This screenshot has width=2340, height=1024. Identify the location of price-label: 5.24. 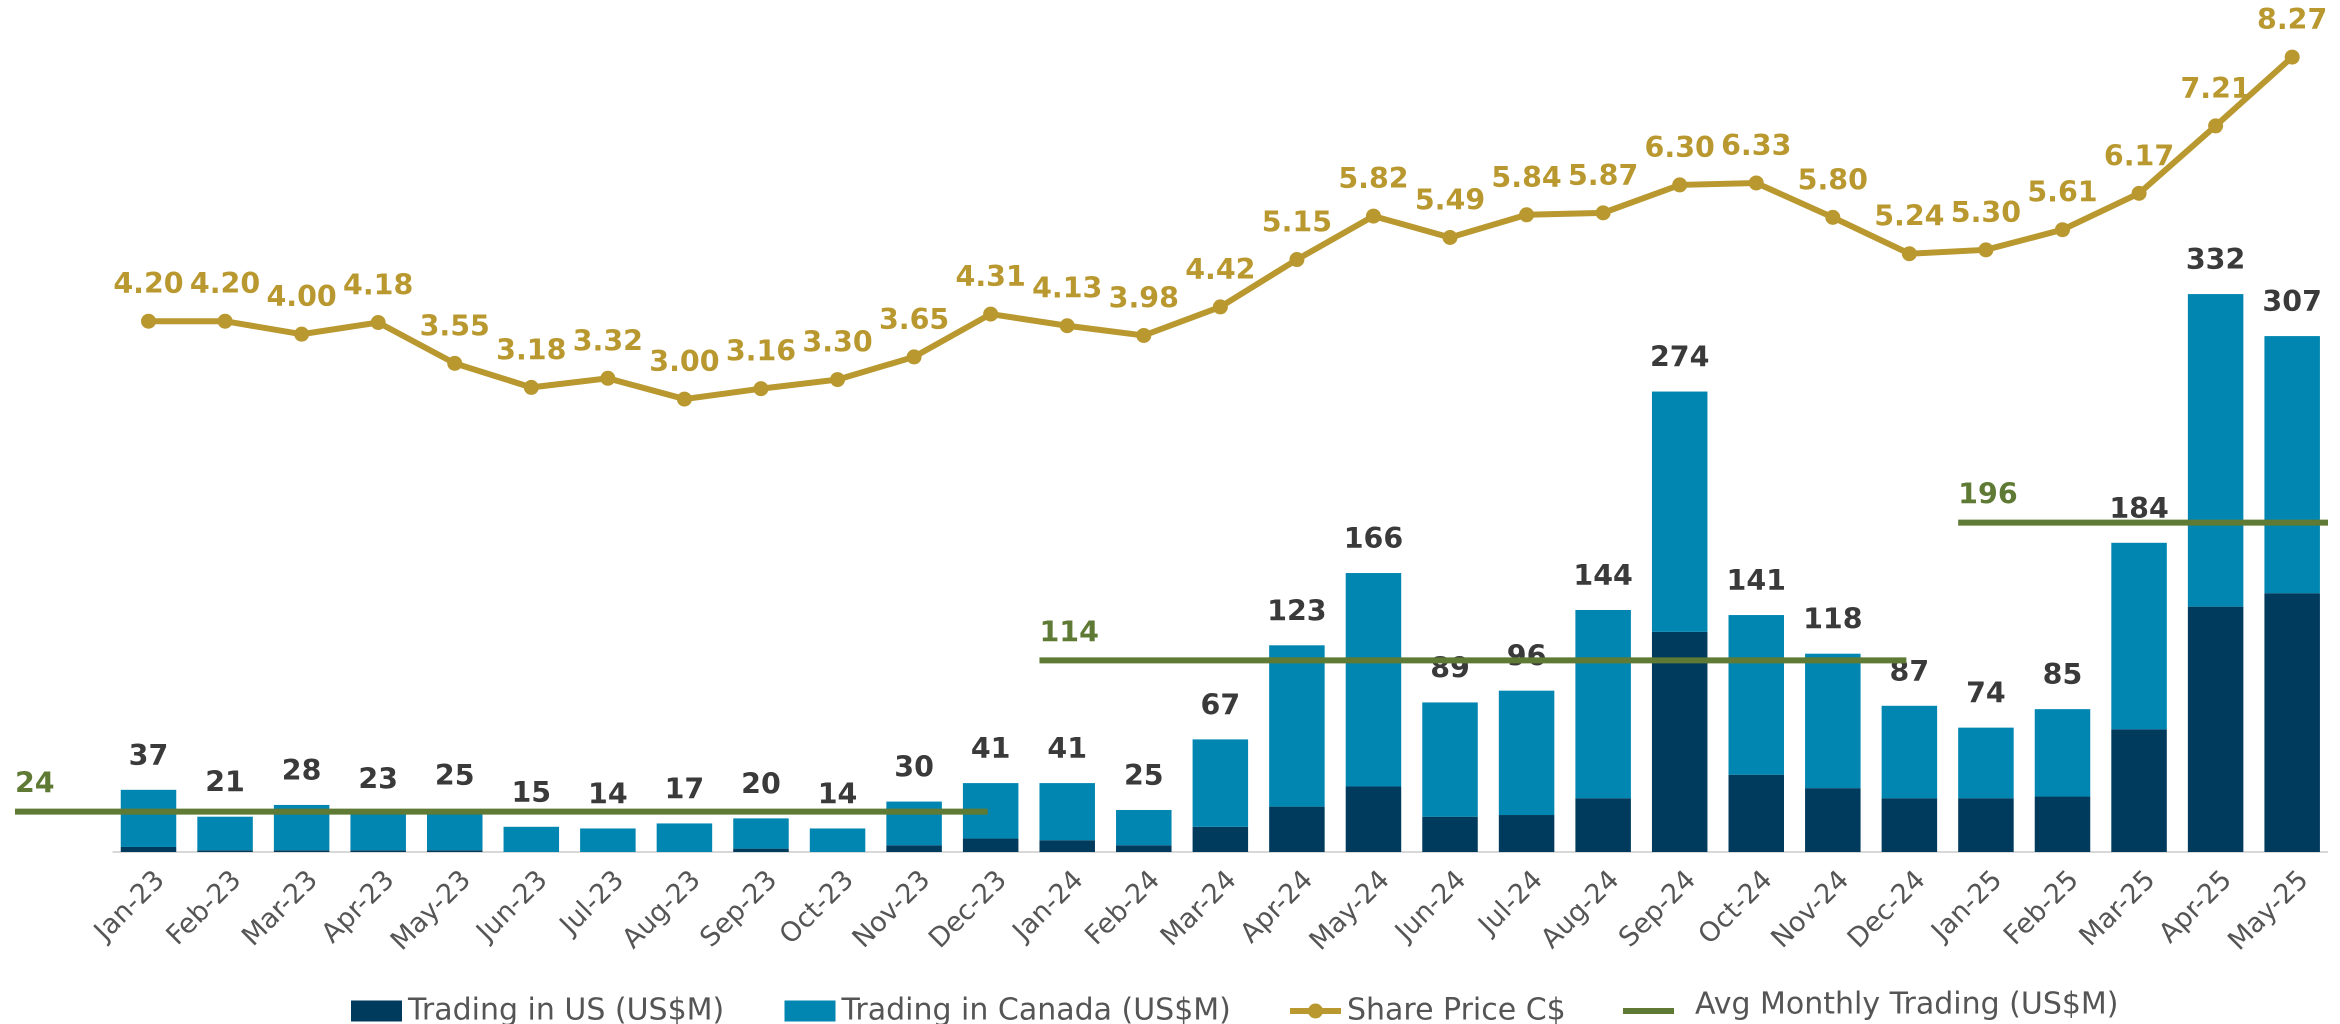
(1909, 216).